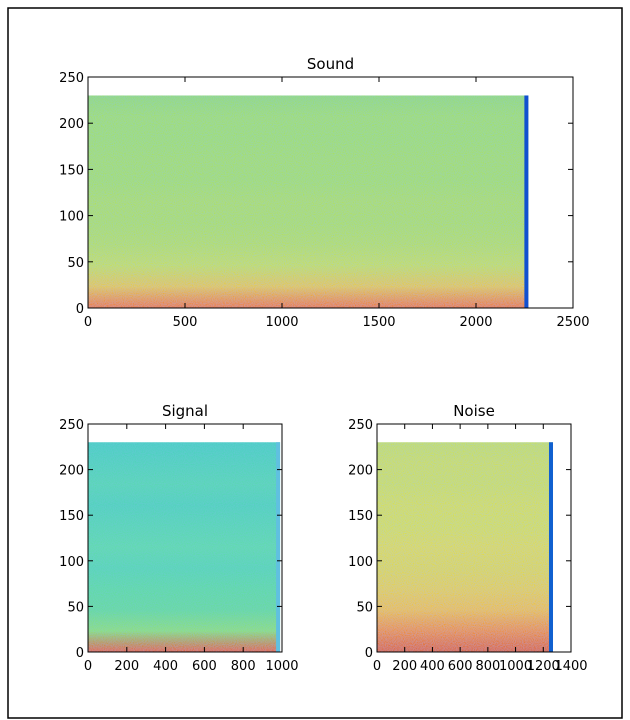 The image size is (630, 720). Describe the element at coordinates (185, 411) in the screenshot. I see `chart-title: Signal` at that location.